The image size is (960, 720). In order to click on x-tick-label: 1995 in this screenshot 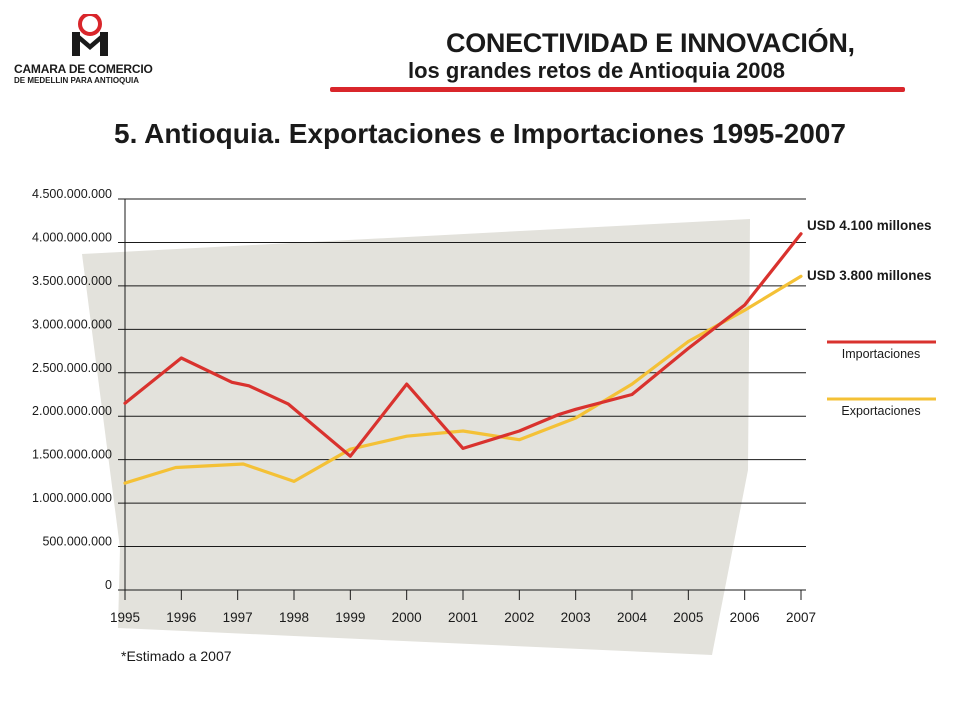, I will do `click(125, 617)`.